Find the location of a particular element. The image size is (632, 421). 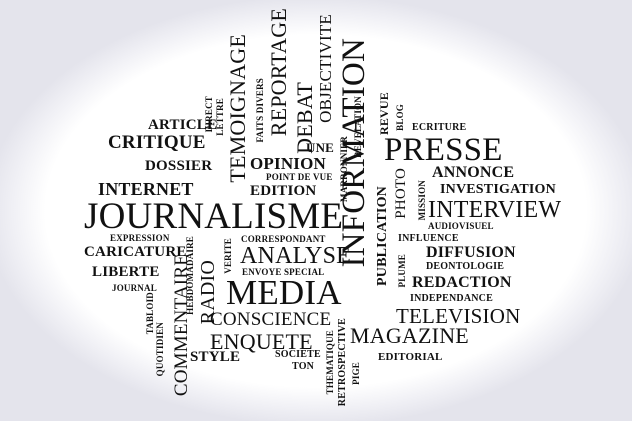

word-hebdomadaire: HEBDOMADAIRE is located at coordinates (190, 275).